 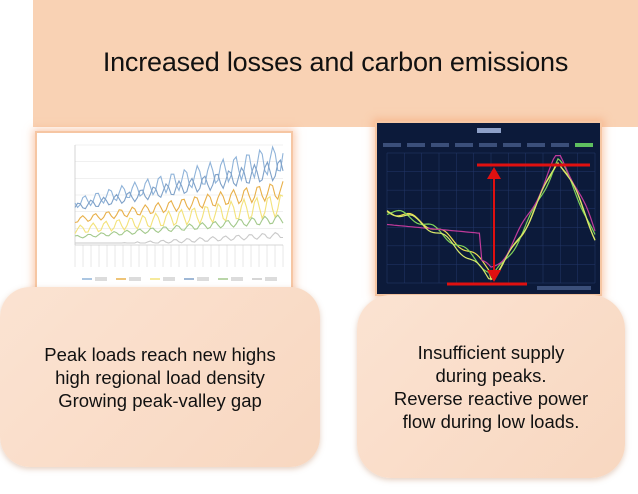 What do you see at coordinates (491, 211) in the screenshot?
I see `load-curve` at bounding box center [491, 211].